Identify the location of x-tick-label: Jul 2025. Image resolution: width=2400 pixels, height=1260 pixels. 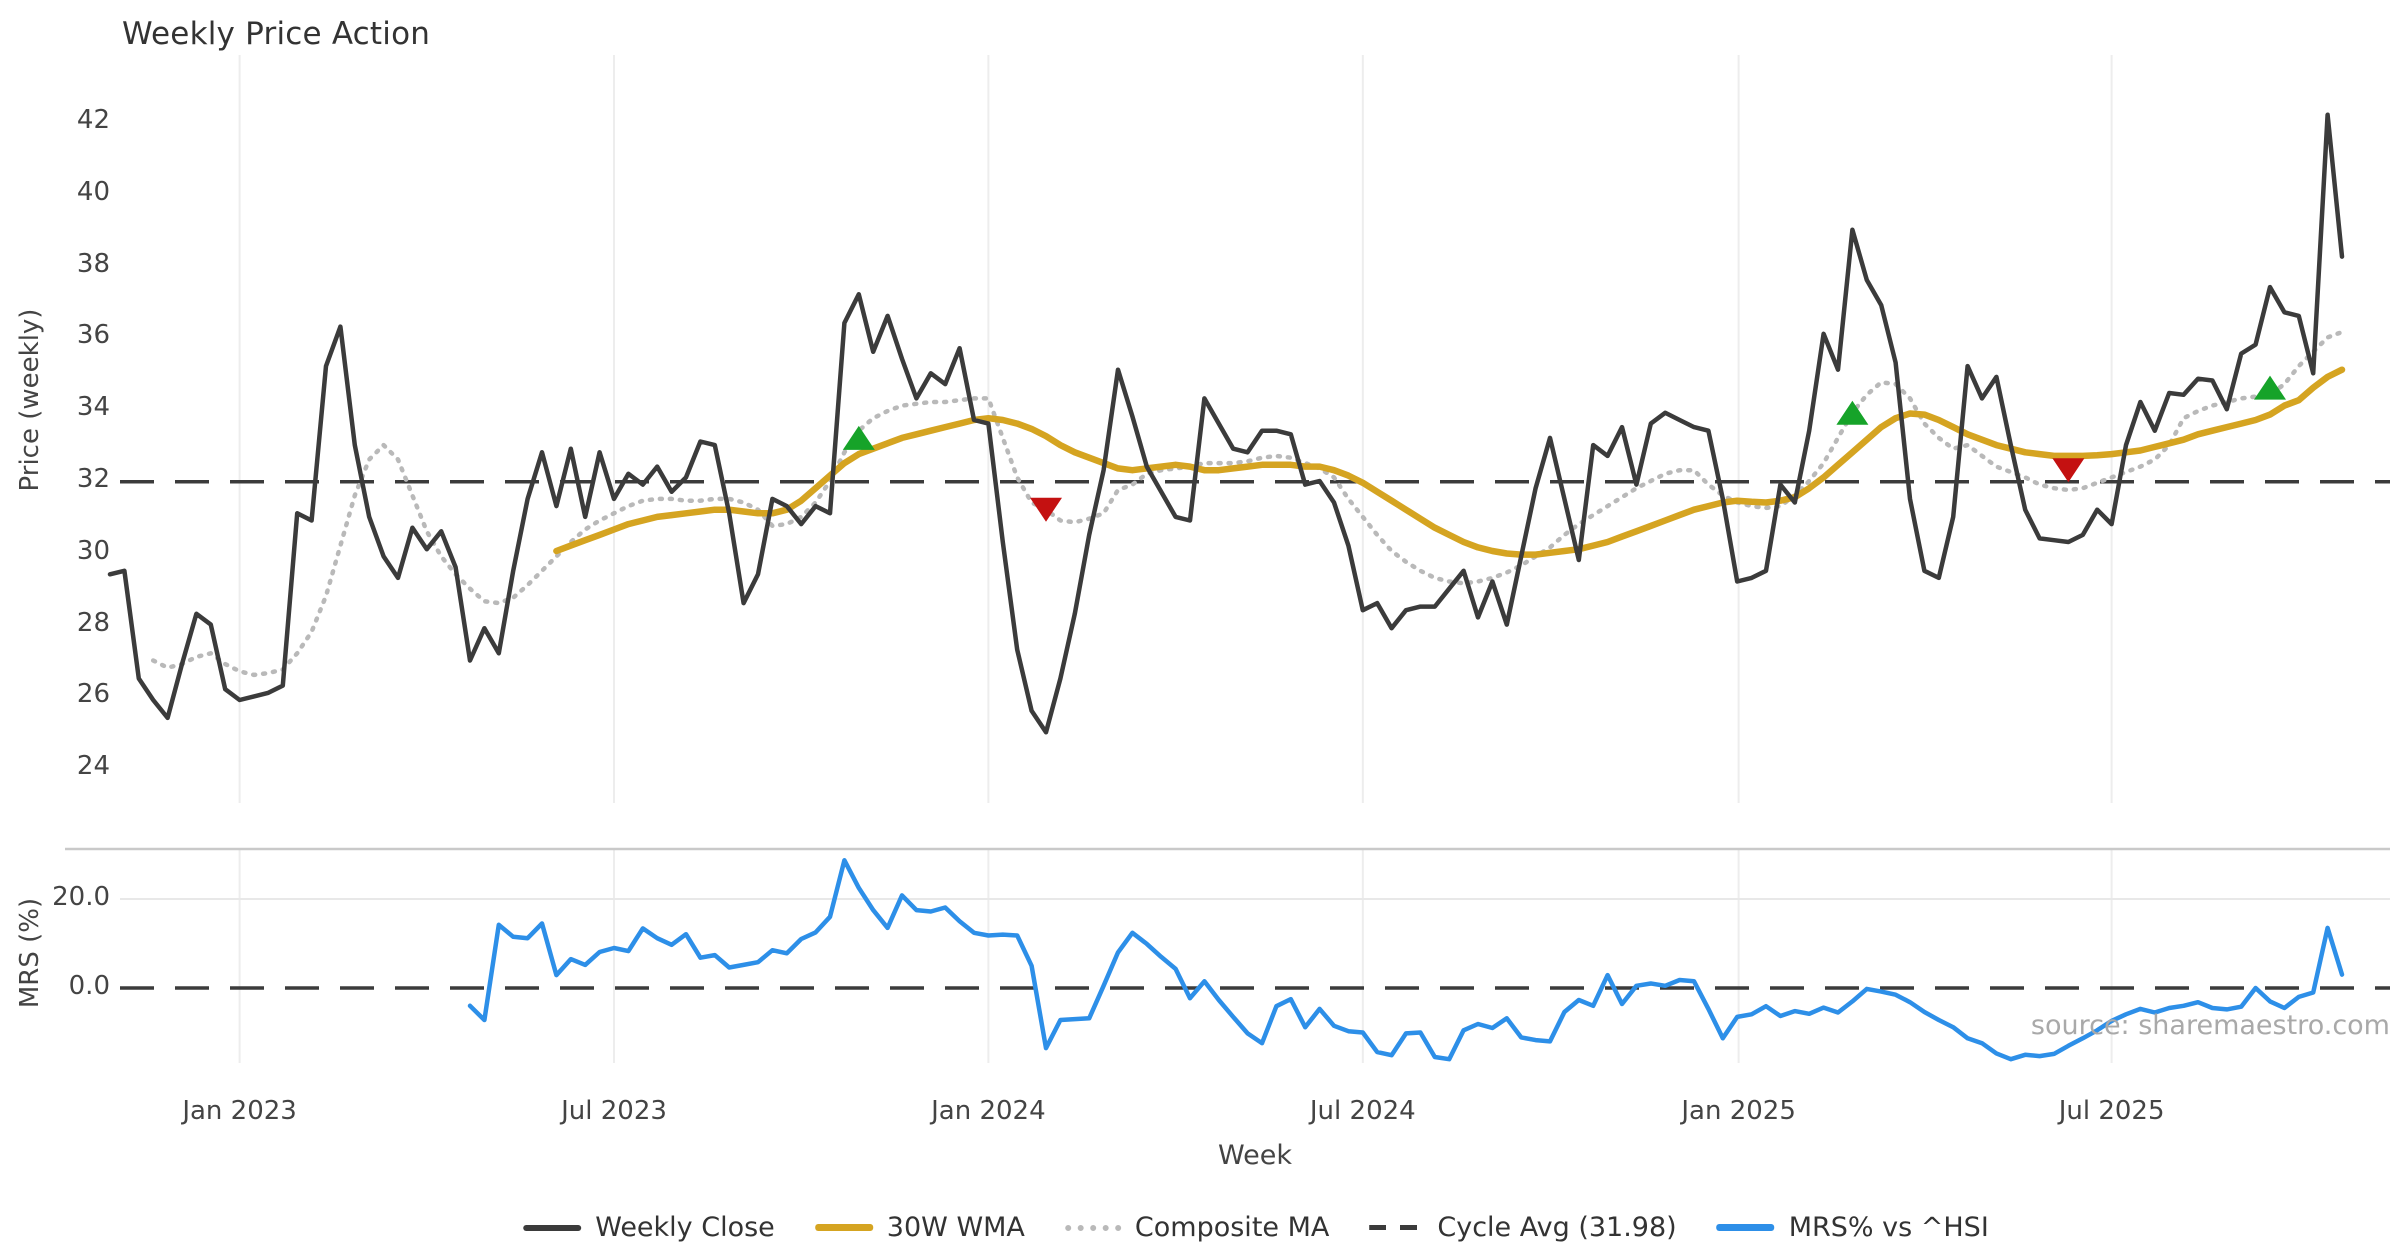
(2111, 1111).